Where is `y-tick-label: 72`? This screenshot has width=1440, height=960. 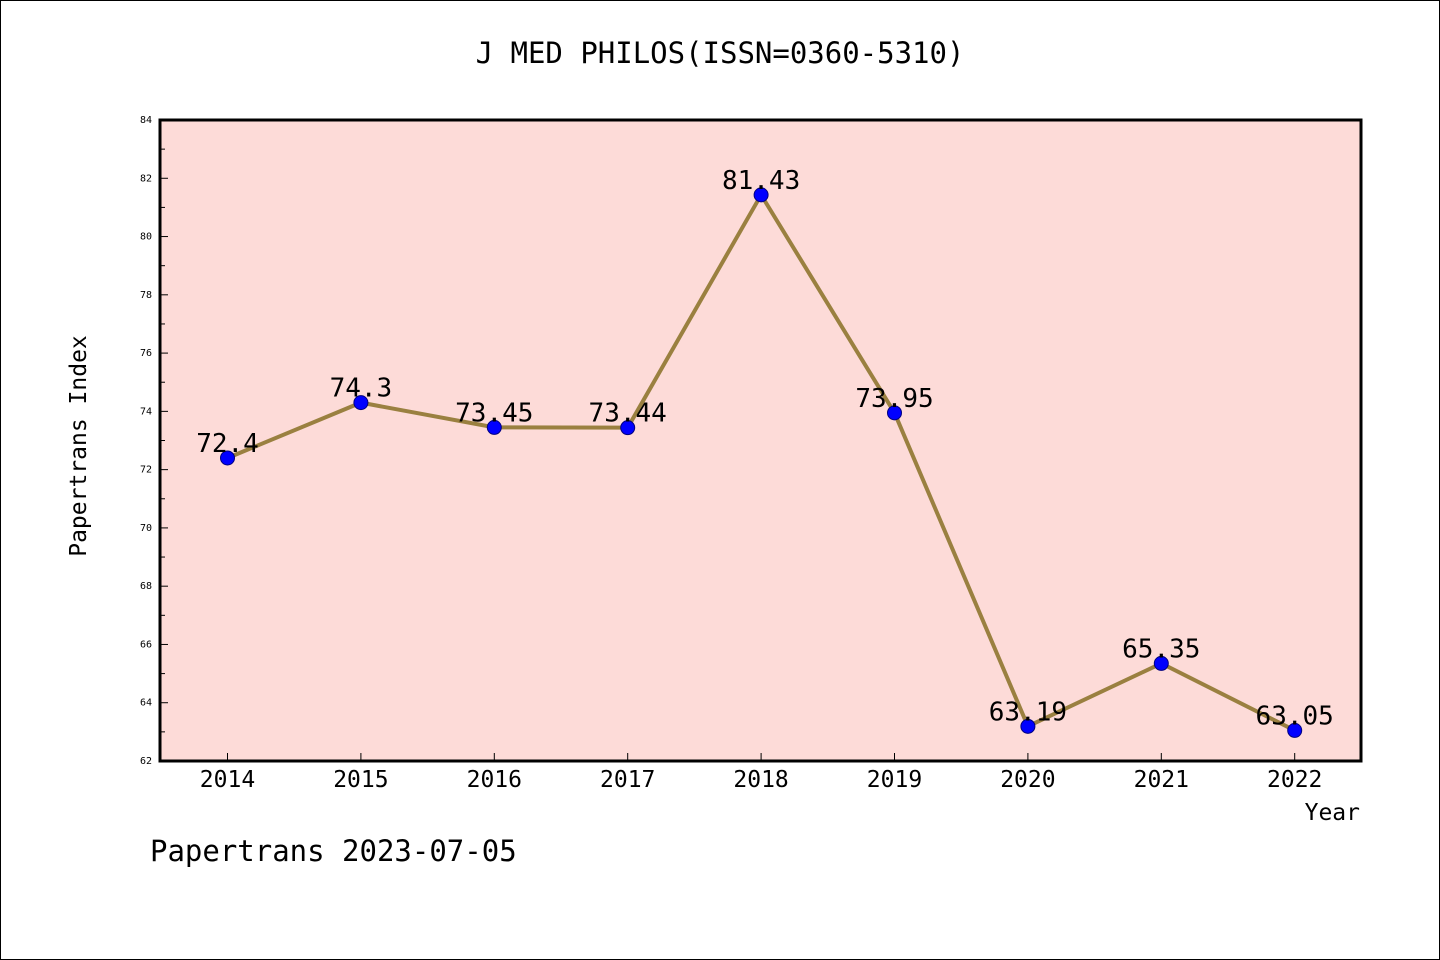
y-tick-label: 72 is located at coordinates (146, 470).